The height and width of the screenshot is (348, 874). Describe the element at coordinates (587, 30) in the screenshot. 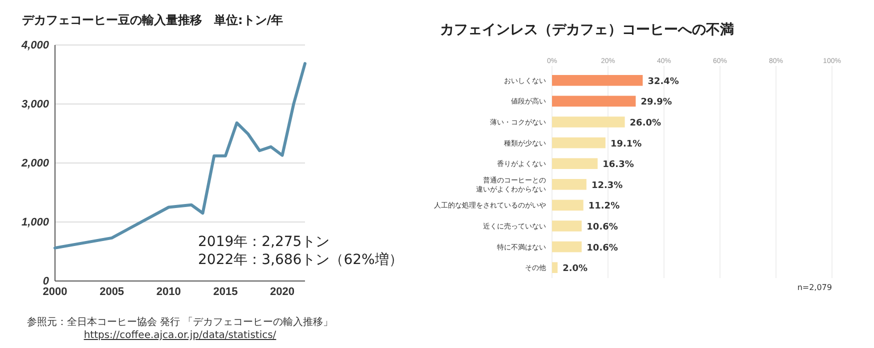

I see `chart-title: カフェインレス（デカフェ）コーヒーへの不満` at that location.